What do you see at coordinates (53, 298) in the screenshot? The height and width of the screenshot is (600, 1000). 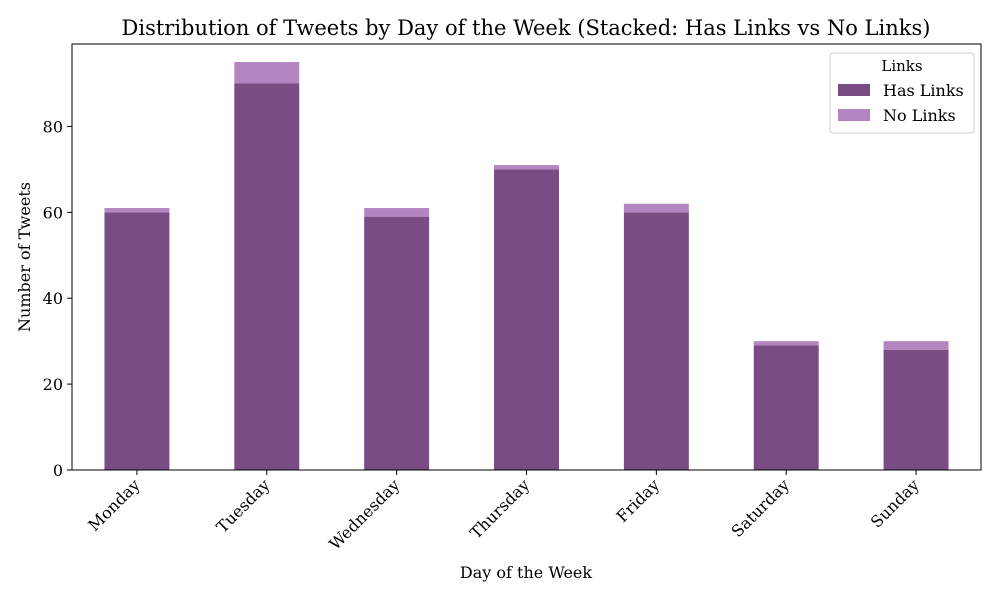 I see `y-tick-label: 40` at bounding box center [53, 298].